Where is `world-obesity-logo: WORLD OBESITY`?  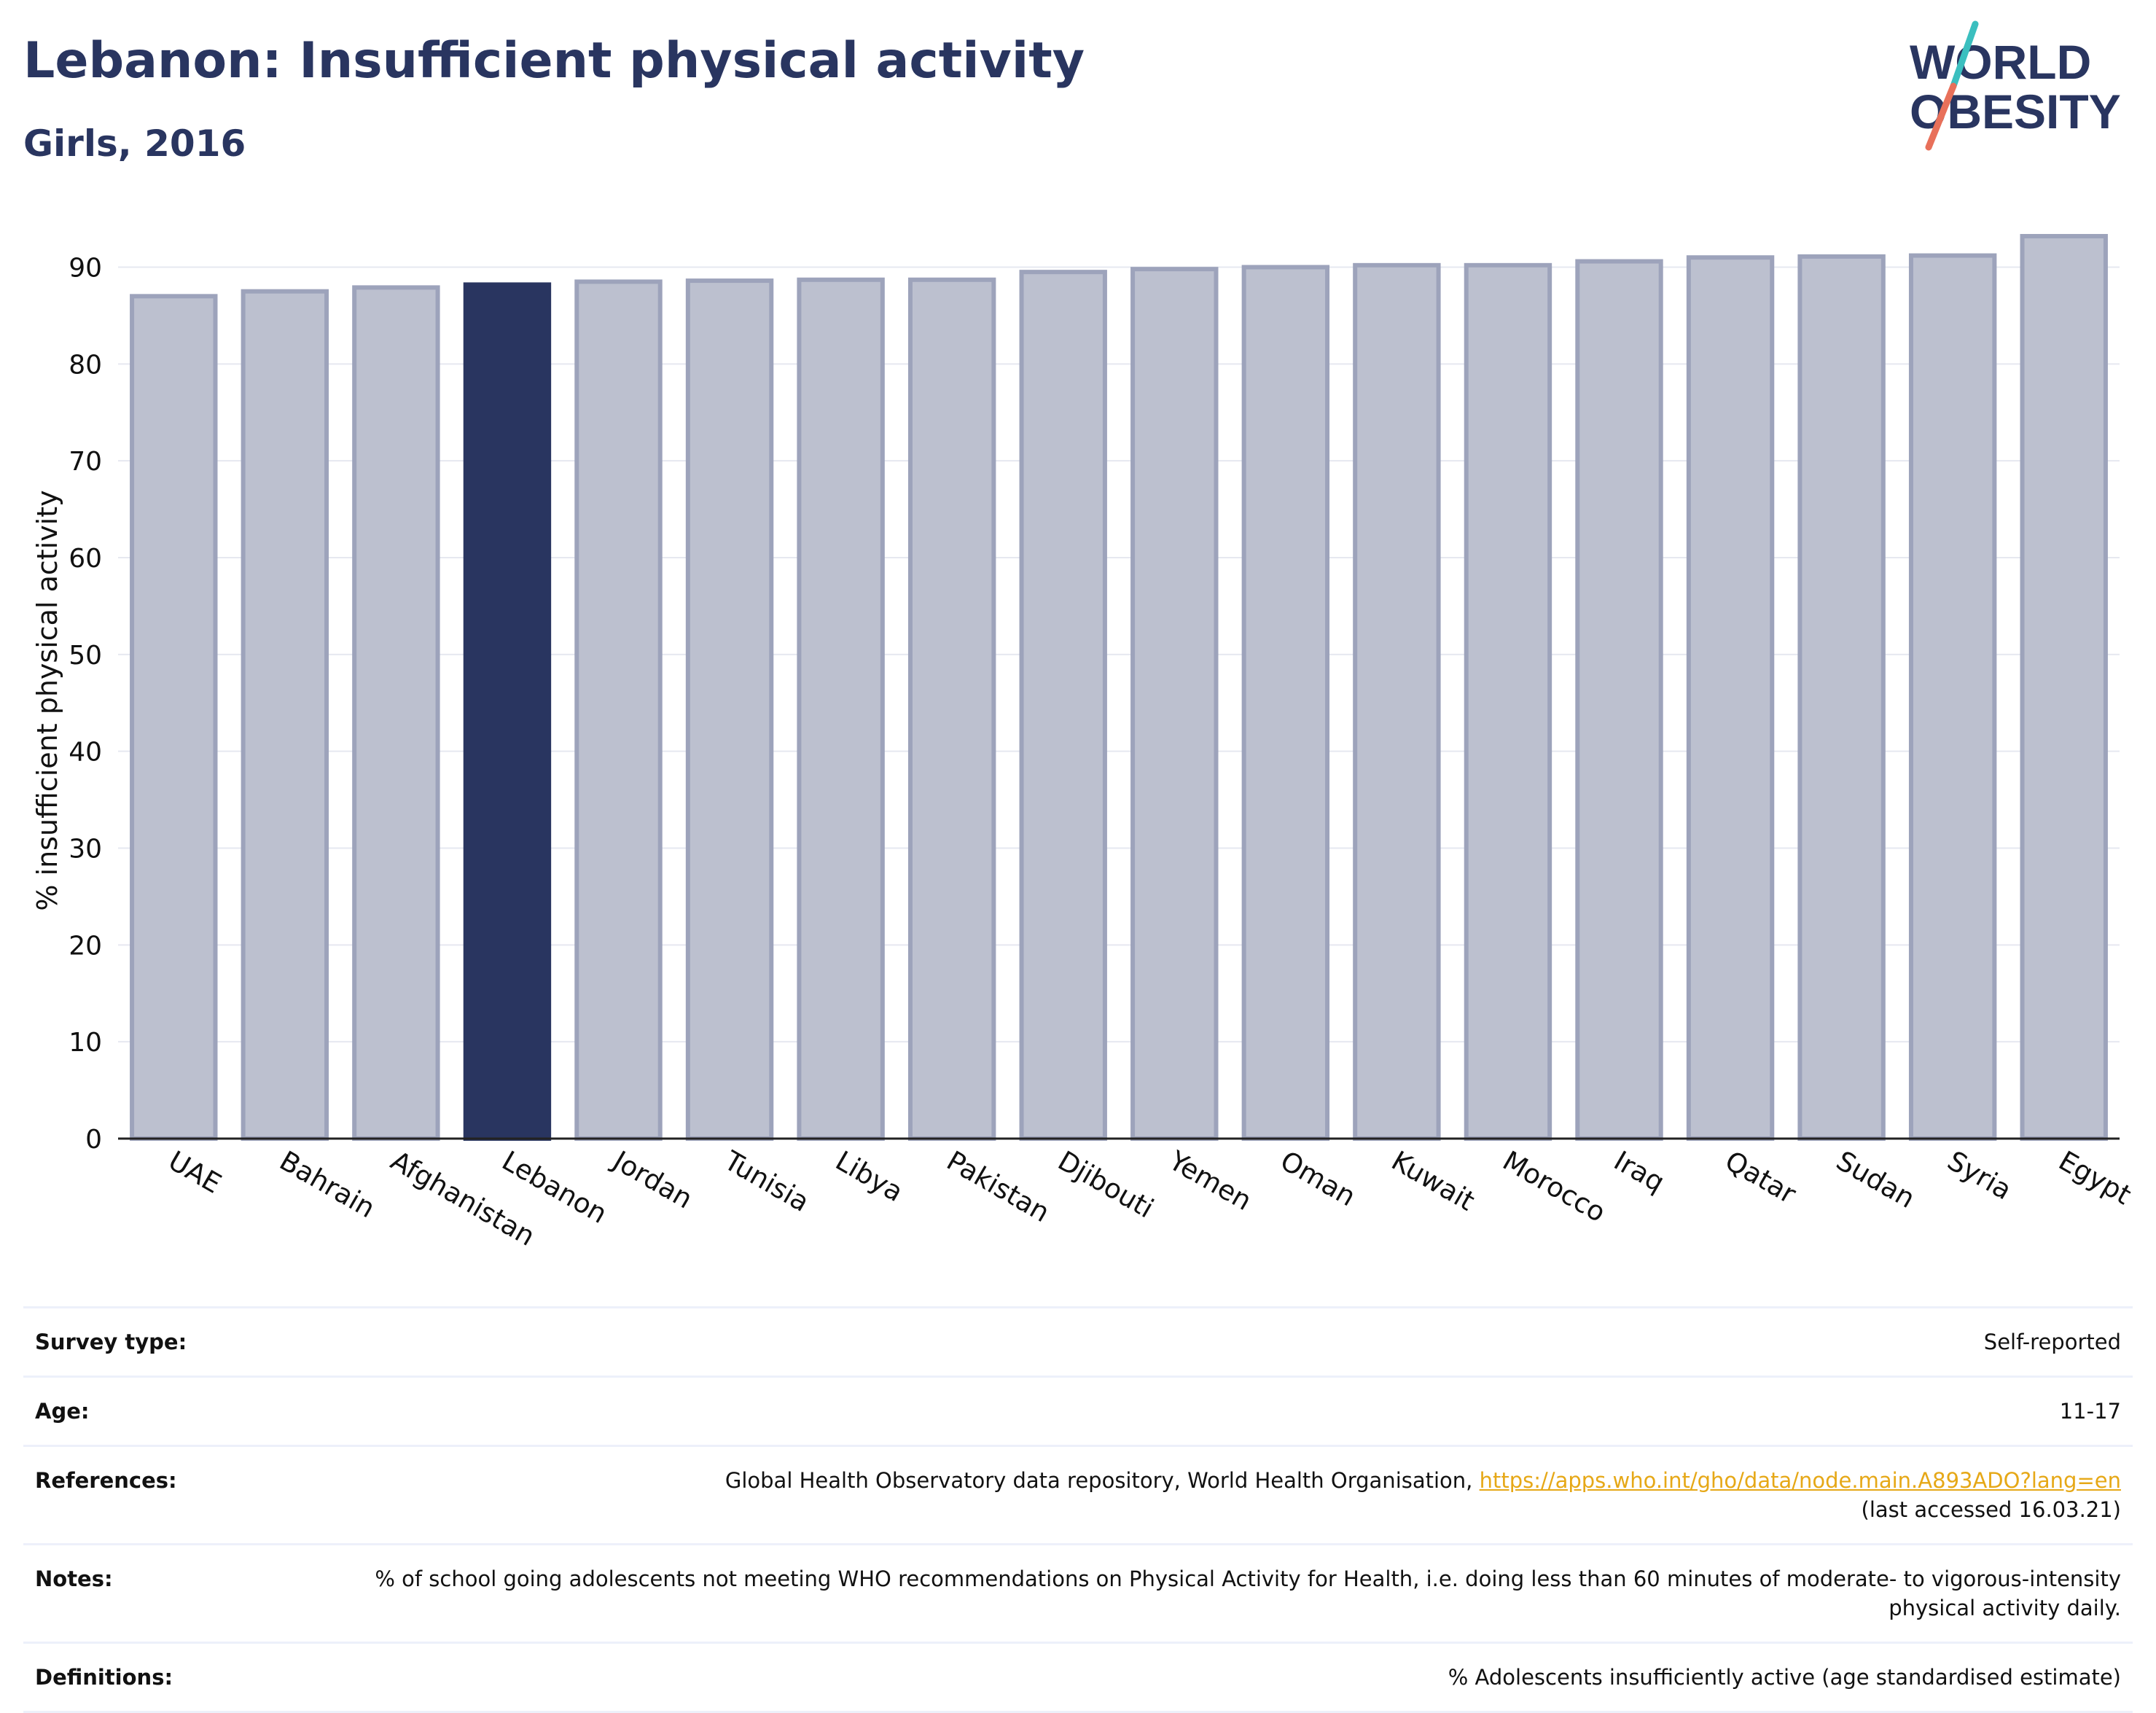
world-obesity-logo: WORLD OBESITY is located at coordinates (2016, 85).